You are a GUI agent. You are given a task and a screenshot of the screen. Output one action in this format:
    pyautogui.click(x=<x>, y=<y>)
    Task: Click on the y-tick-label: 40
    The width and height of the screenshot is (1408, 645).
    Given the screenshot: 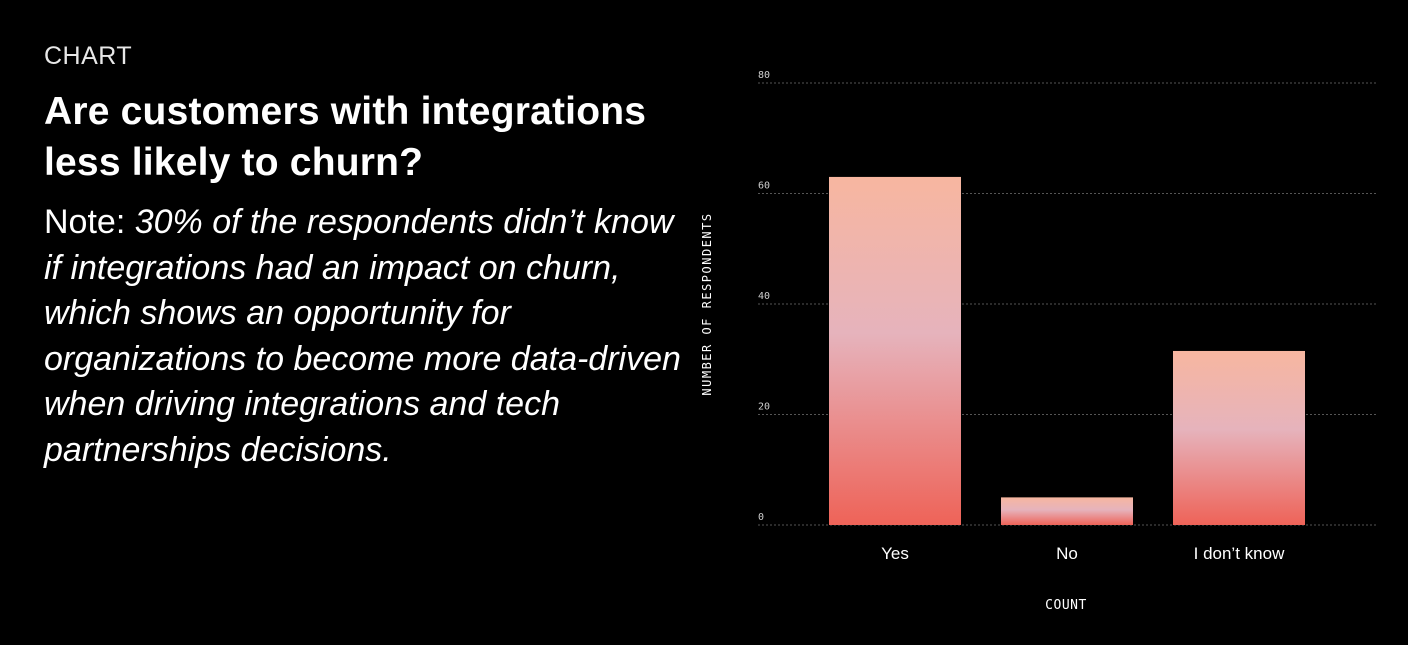 What is the action you would take?
    pyautogui.click(x=764, y=296)
    